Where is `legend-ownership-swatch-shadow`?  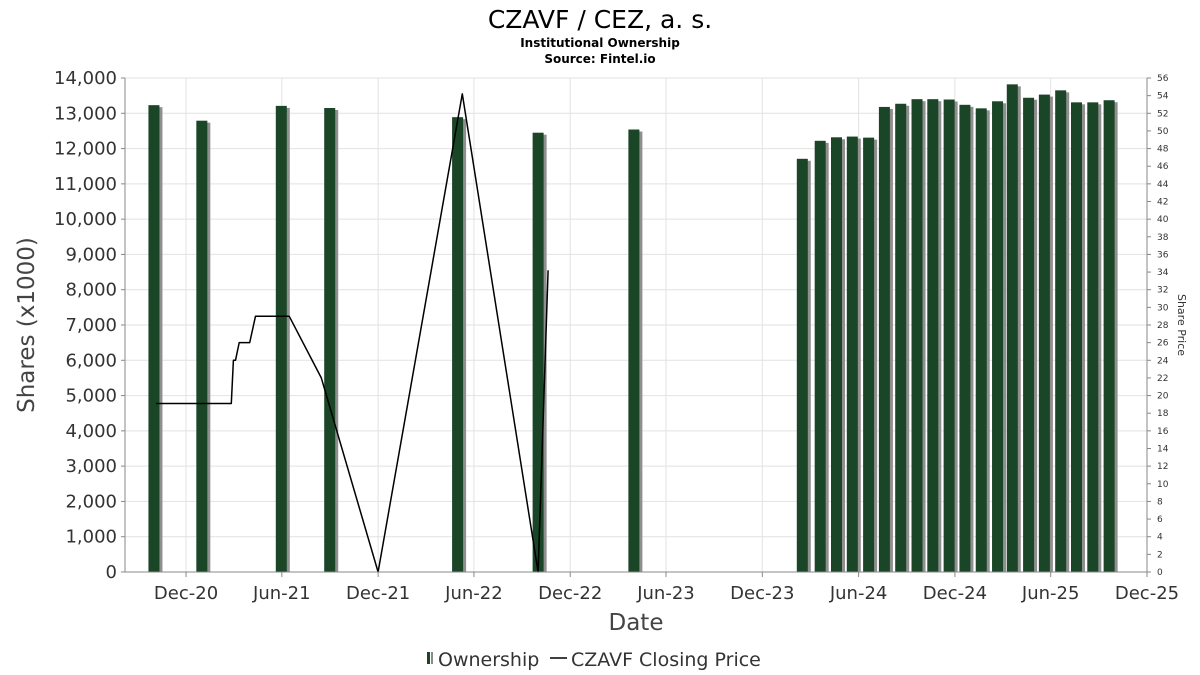 legend-ownership-swatch-shadow is located at coordinates (432, 658).